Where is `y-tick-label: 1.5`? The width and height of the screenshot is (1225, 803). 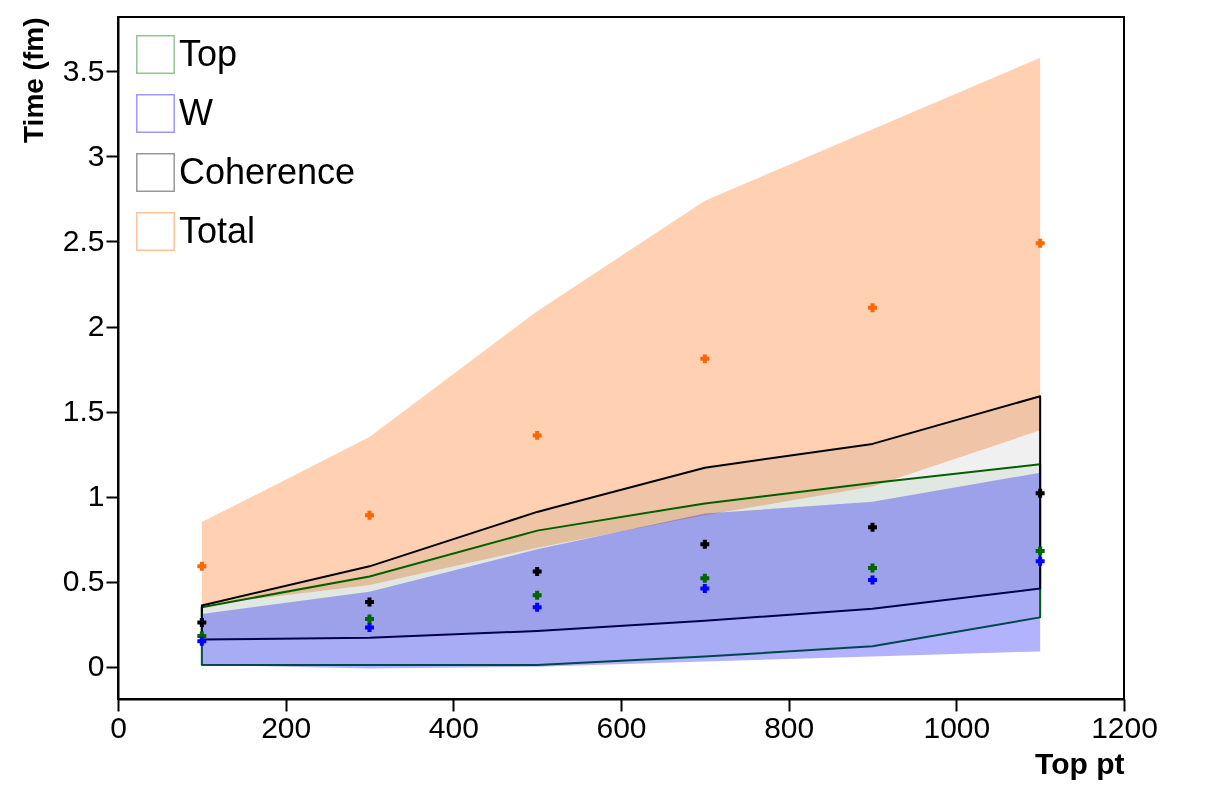 y-tick-label: 1.5 is located at coordinates (83, 411).